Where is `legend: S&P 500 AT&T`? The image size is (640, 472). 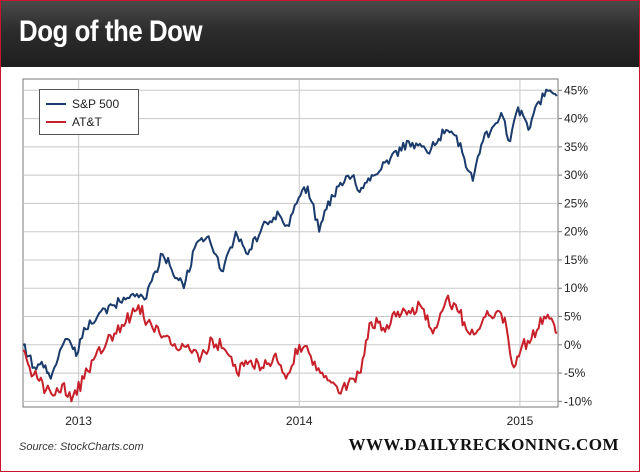
legend: S&P 500 AT&T is located at coordinates (89, 112).